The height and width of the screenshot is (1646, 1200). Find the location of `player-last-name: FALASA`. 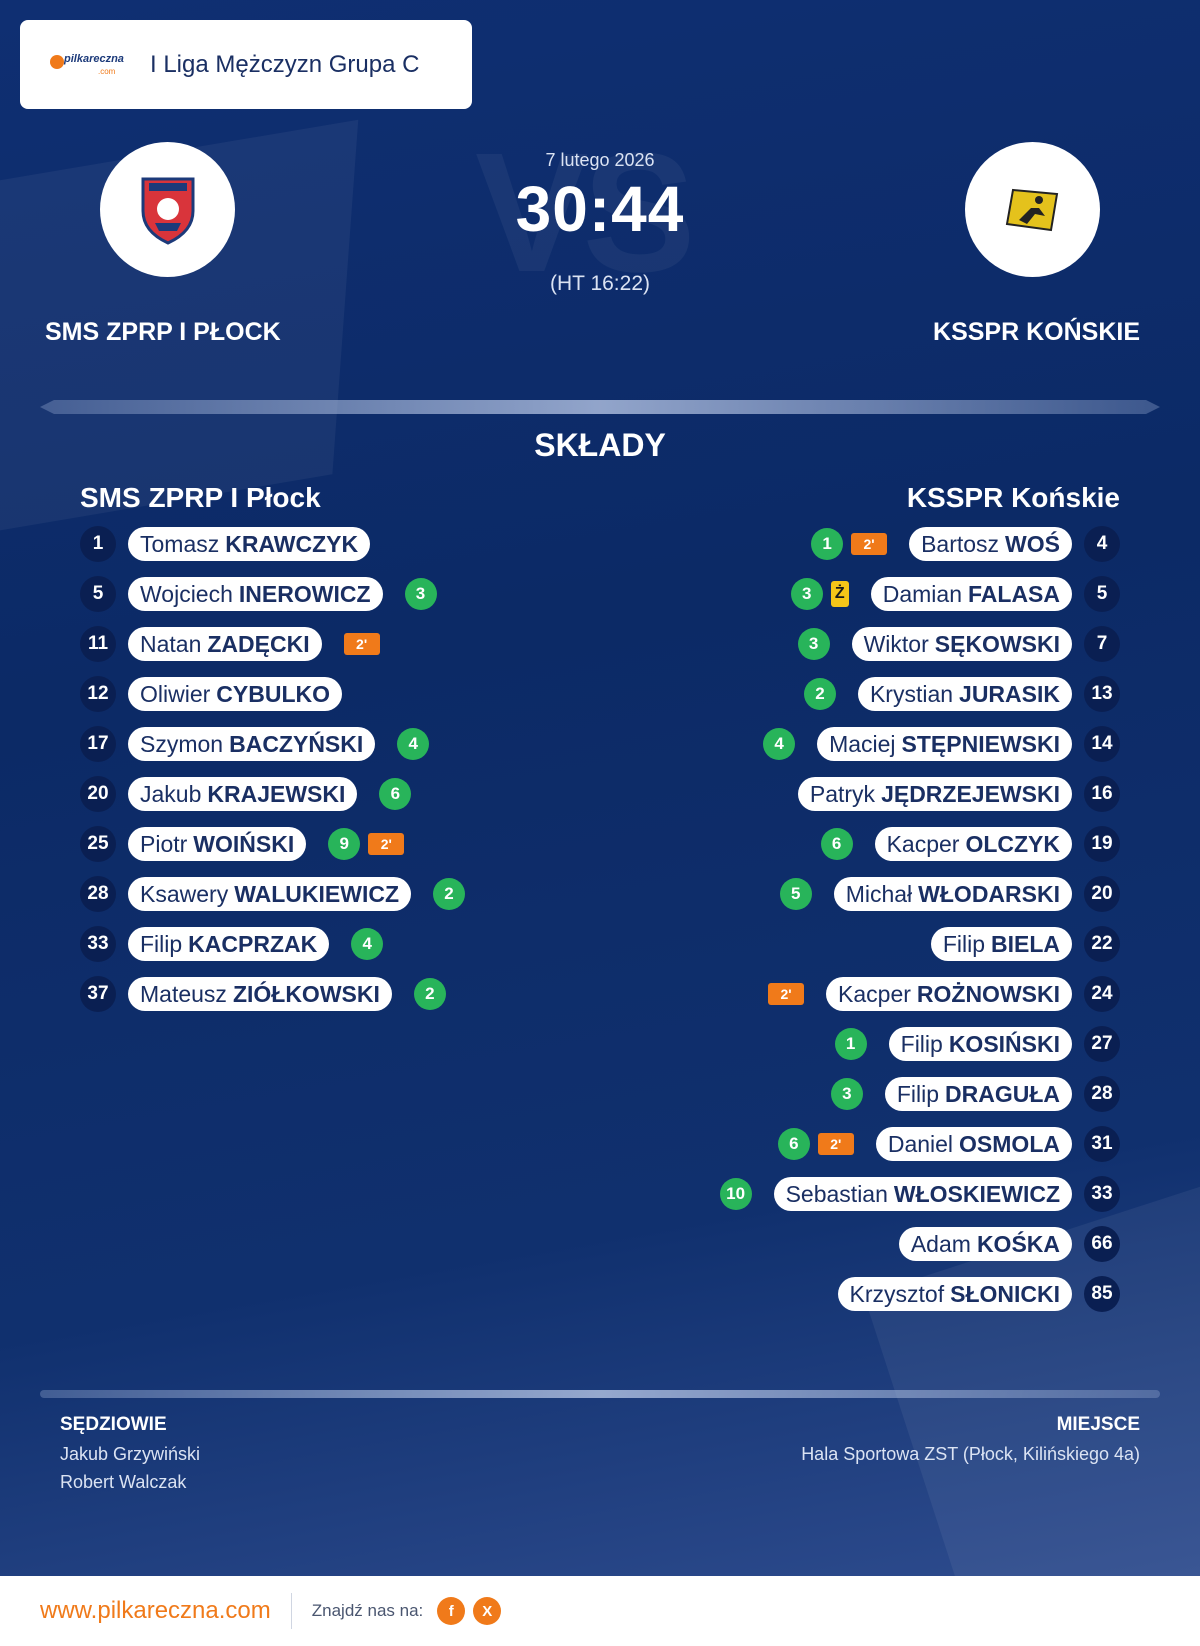

player-last-name: FALASA is located at coordinates (1014, 593).